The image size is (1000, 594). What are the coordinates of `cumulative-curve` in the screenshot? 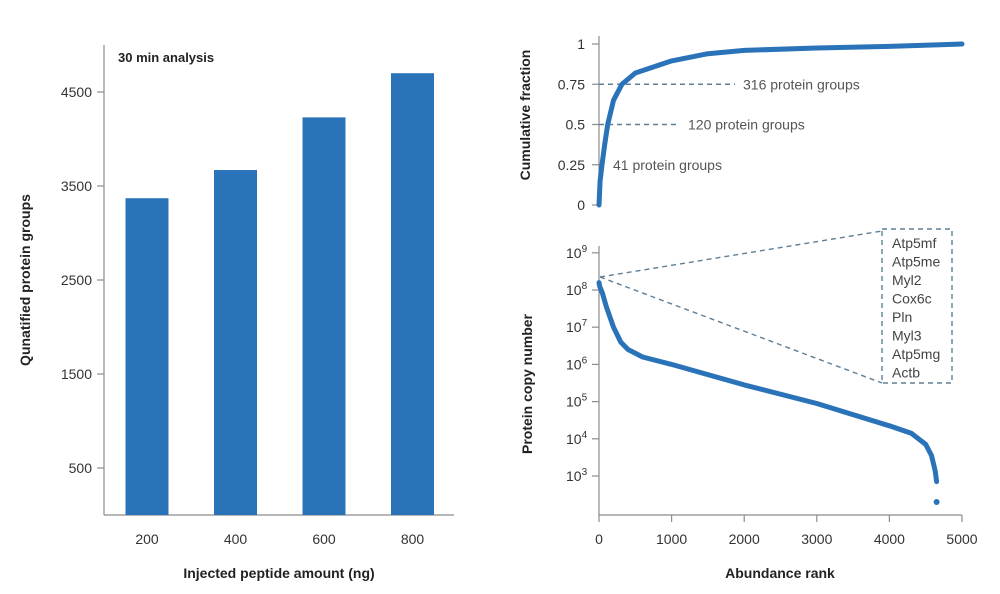 It's located at (780, 124).